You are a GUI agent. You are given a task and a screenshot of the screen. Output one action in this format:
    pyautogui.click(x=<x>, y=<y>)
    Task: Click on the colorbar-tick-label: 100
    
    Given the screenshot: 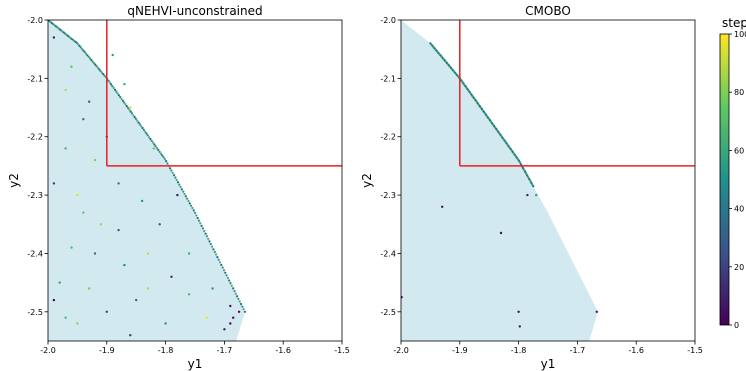 What is the action you would take?
    pyautogui.click(x=740, y=34)
    